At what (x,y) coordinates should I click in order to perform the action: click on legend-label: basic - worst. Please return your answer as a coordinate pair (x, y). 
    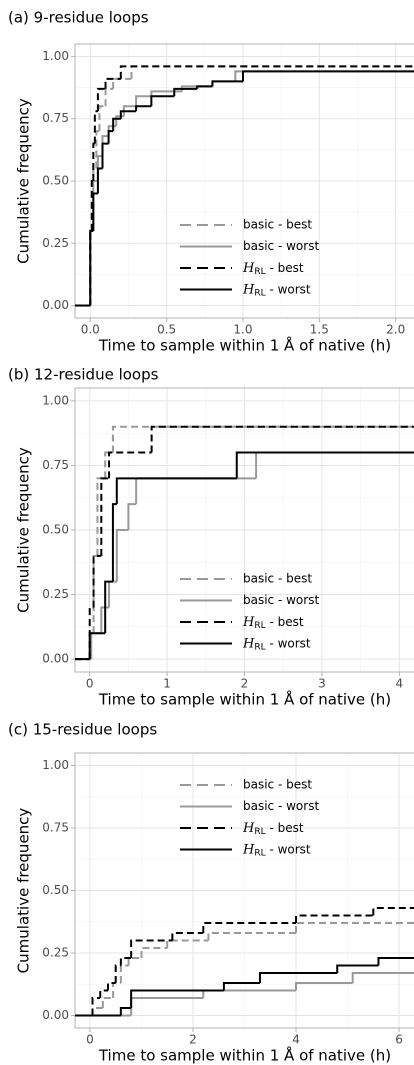
    Looking at the image, I should click on (281, 600).